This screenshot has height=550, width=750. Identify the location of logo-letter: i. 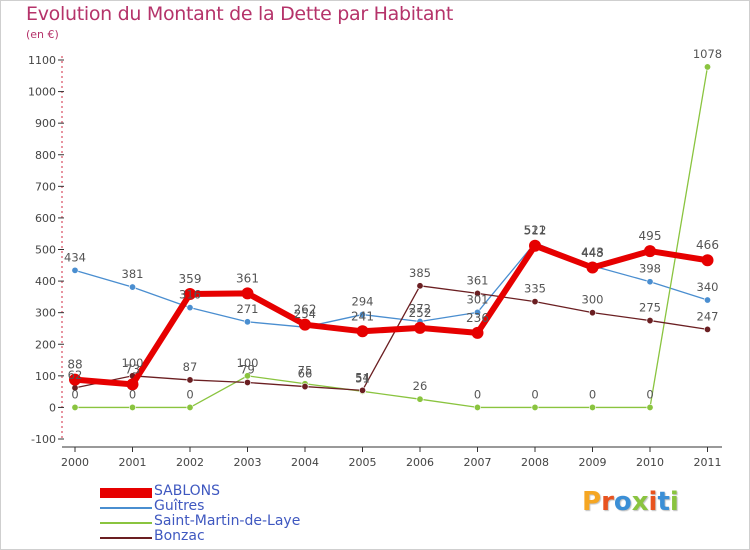
(674, 502).